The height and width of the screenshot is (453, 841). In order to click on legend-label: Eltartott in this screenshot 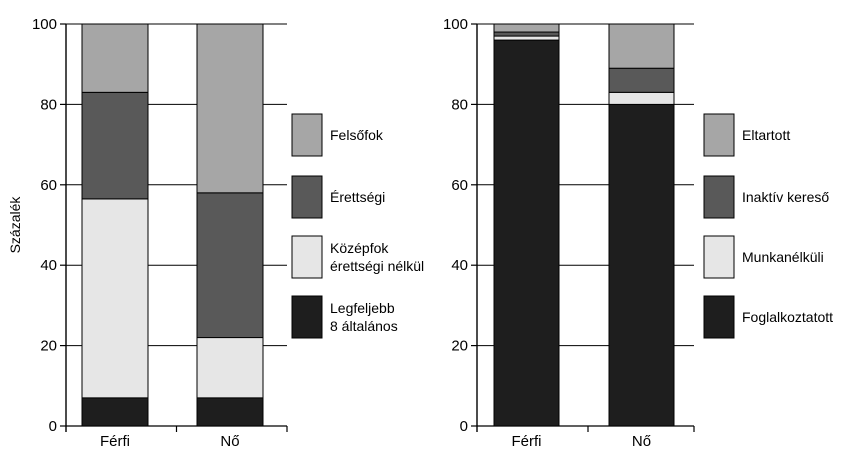, I will do `click(766, 135)`.